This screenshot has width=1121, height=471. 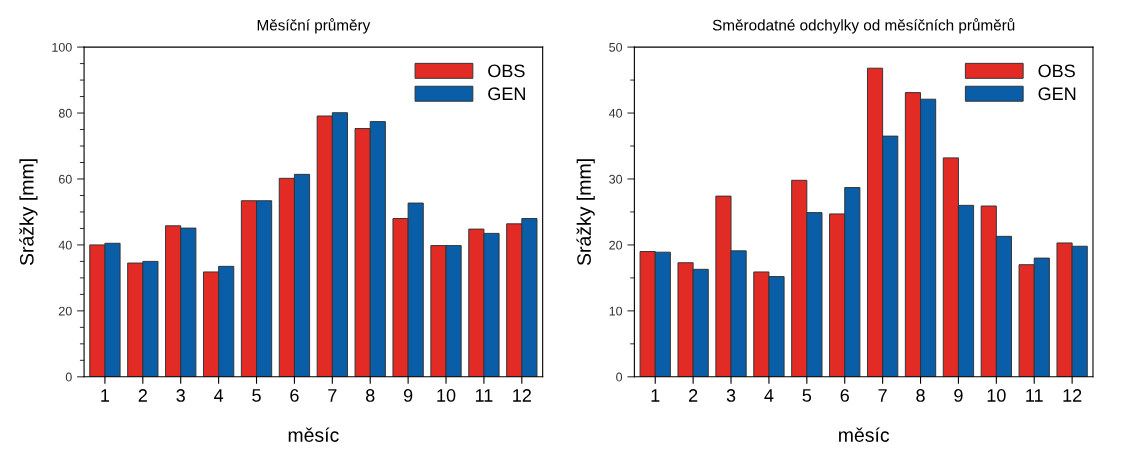 What do you see at coordinates (65, 179) in the screenshot?
I see `y-tick-label: 60` at bounding box center [65, 179].